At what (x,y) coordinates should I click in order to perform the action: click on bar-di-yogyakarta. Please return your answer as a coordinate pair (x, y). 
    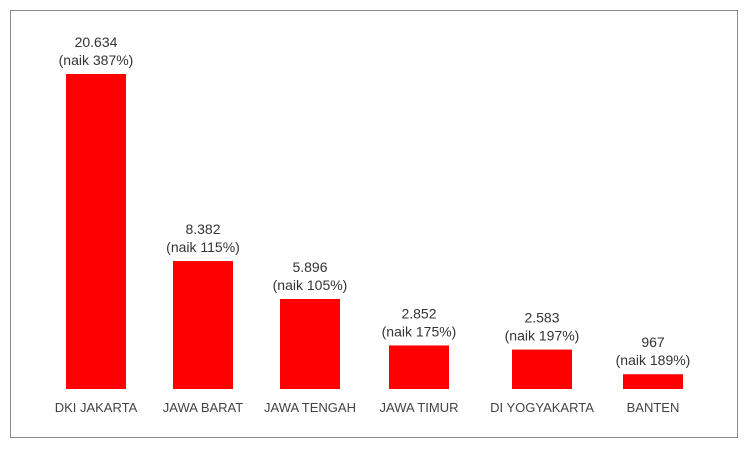
    Looking at the image, I should click on (542, 369).